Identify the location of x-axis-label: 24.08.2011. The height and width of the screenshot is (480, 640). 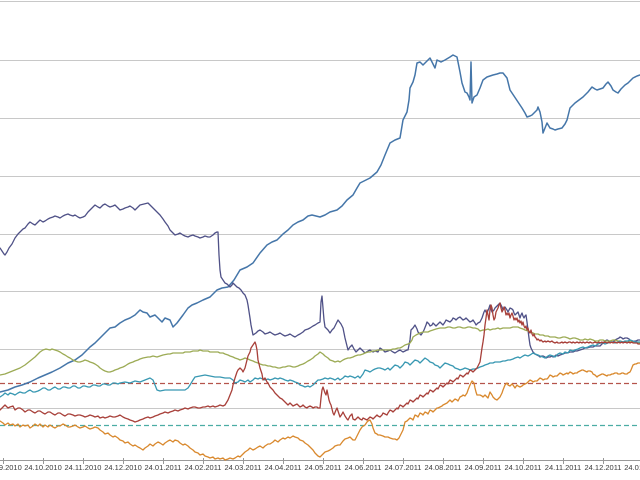
(443, 467).